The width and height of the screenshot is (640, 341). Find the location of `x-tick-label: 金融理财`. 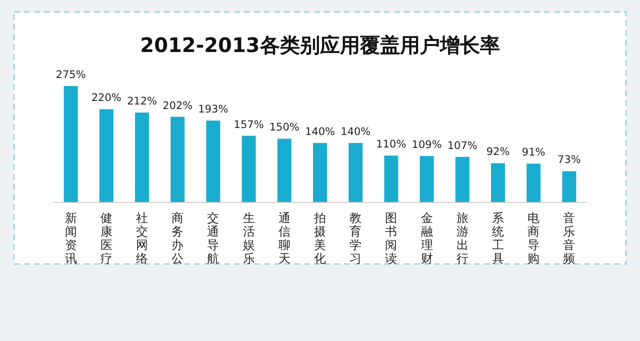

x-tick-label: 金融理财 is located at coordinates (426, 238).